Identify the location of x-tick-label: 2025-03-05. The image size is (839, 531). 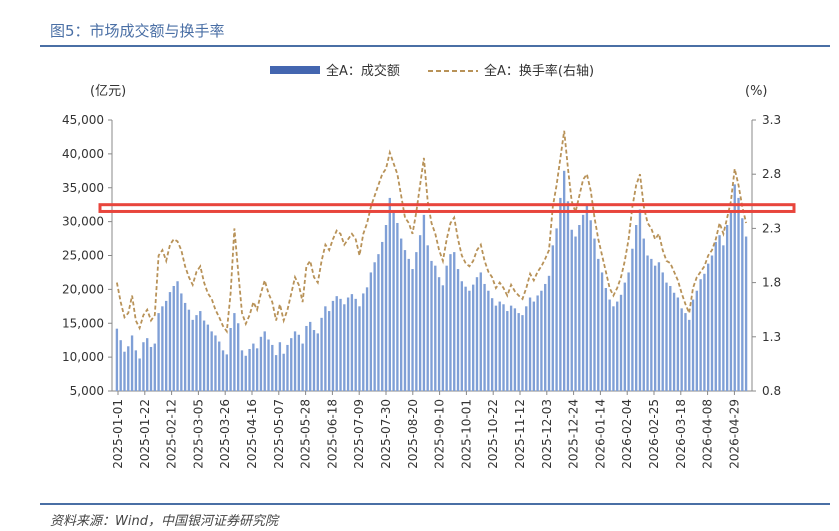
(198, 434).